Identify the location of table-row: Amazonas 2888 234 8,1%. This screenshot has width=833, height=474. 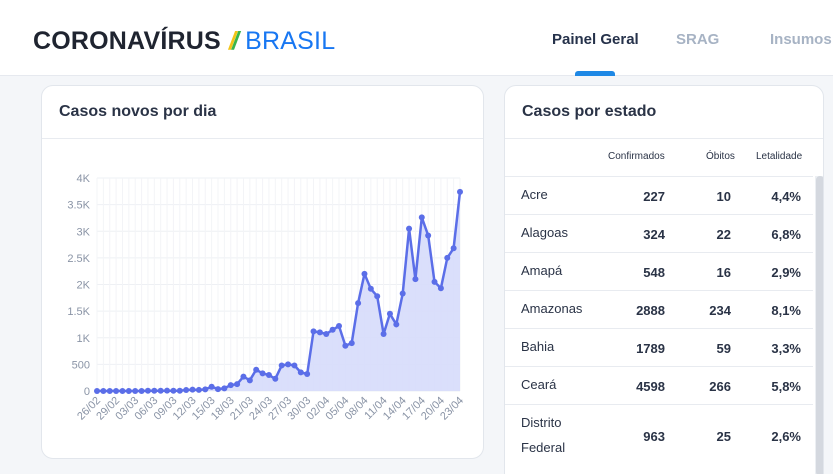
(659, 309).